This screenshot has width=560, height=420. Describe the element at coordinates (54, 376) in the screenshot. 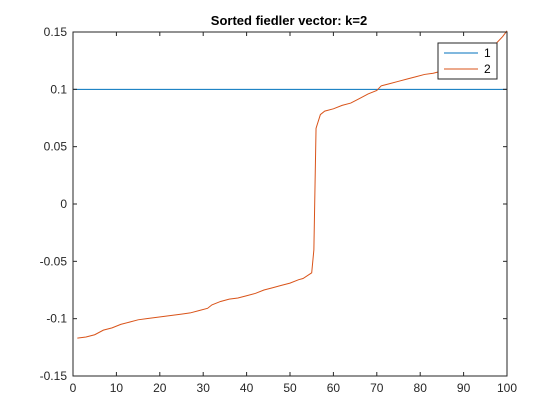

I see `y-tick-label: -0.15` at that location.